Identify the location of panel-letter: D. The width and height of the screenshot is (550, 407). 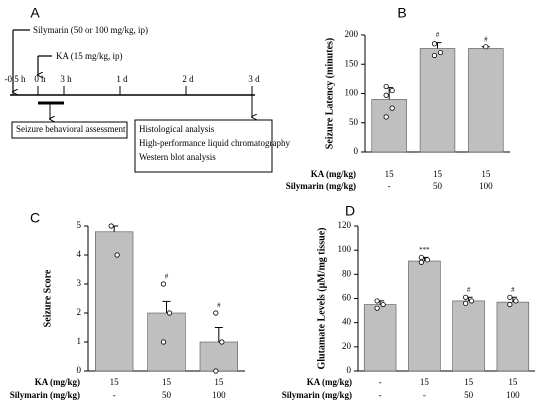
(350, 211).